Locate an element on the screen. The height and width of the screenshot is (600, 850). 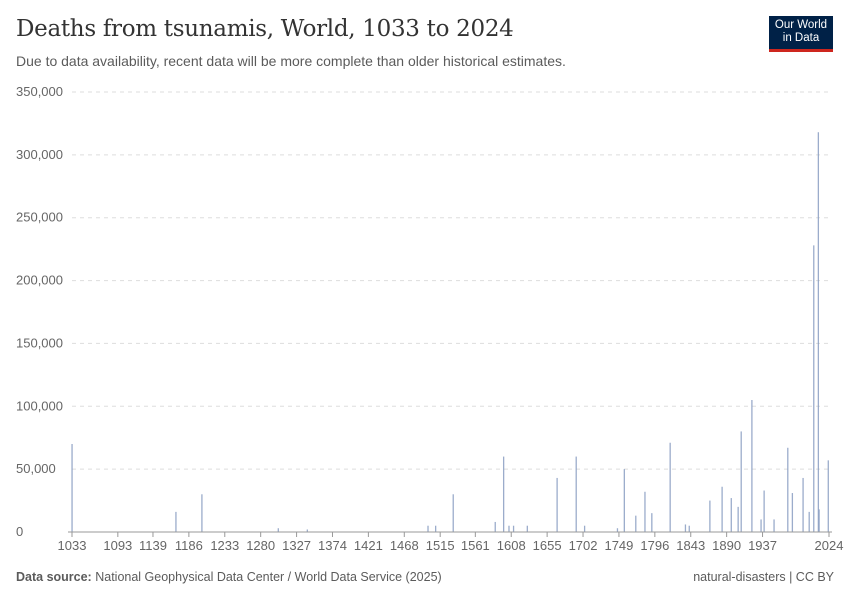
owid-logo: Our World in Data is located at coordinates (801, 34).